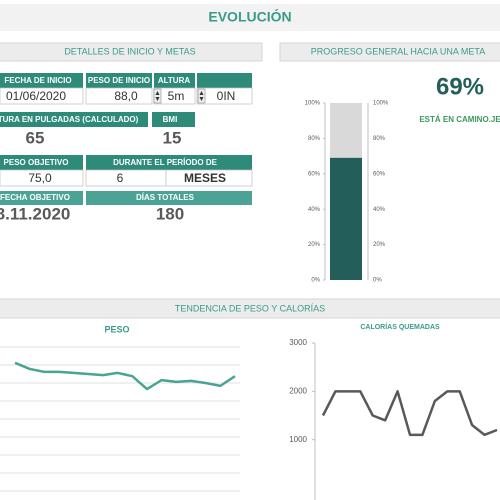 This screenshot has height=500, width=500. I want to click on value: 15, so click(172, 137).